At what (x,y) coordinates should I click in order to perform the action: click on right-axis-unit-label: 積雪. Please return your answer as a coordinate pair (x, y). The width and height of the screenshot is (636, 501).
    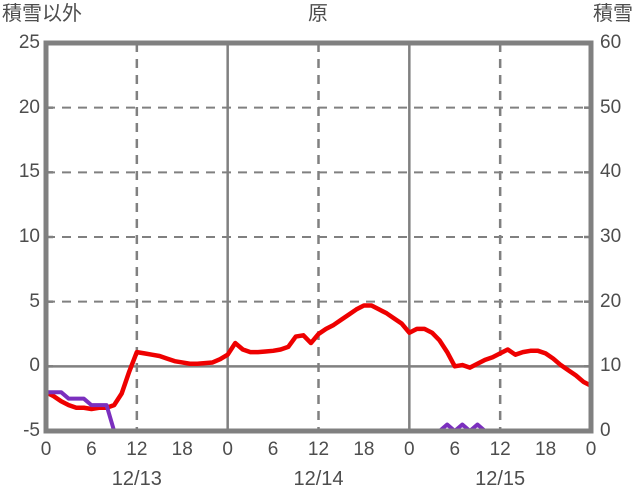
    Looking at the image, I should click on (613, 14).